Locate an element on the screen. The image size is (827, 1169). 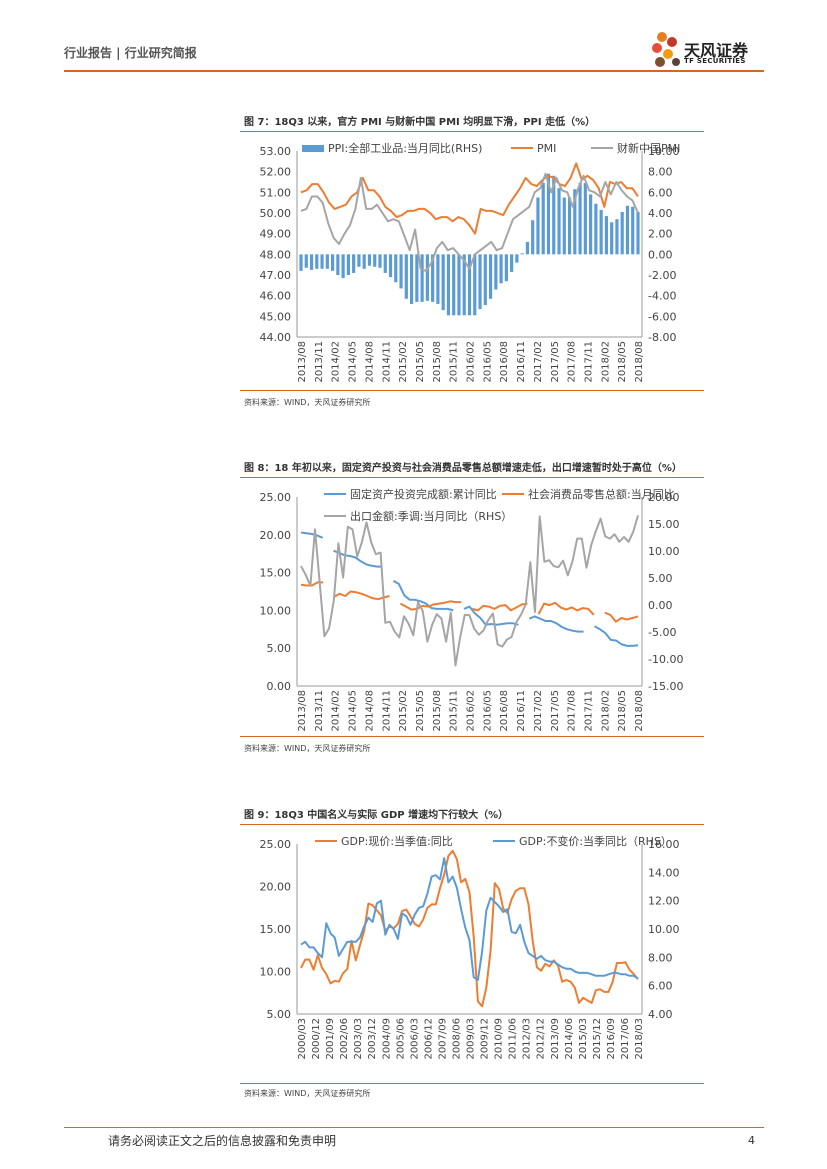
x-axis-tick: 2015/12 is located at coordinates (597, 1039).